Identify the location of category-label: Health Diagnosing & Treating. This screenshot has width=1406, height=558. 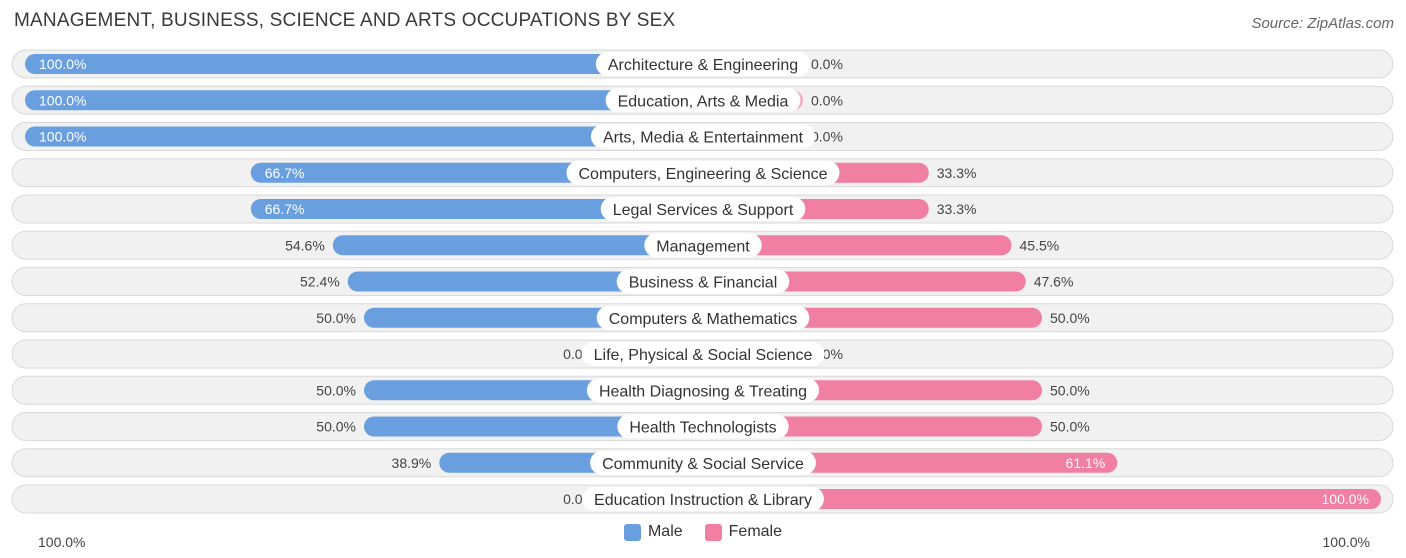
(703, 391).